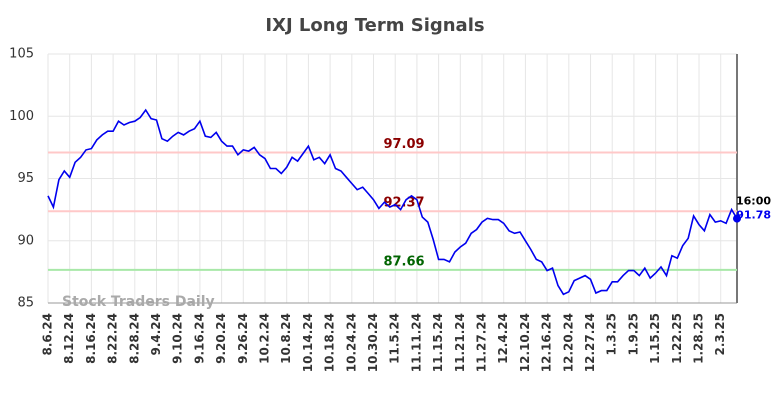  I want to click on last-value: 91.78, so click(753, 215).